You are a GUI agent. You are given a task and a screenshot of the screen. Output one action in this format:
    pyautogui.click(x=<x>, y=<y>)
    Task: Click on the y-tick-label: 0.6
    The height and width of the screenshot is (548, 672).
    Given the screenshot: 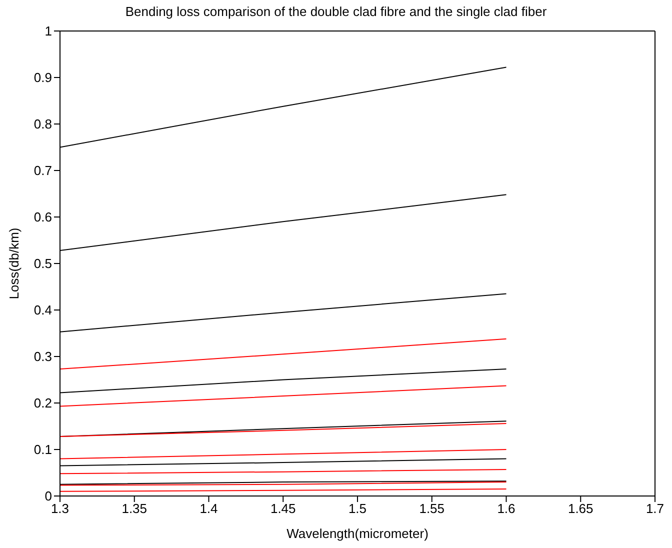 What is the action you would take?
    pyautogui.click(x=43, y=217)
    